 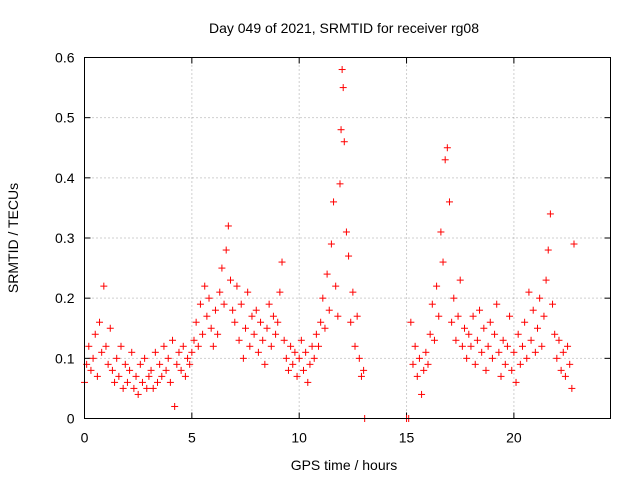 I want to click on x-tick-label: 10, so click(x=299, y=438).